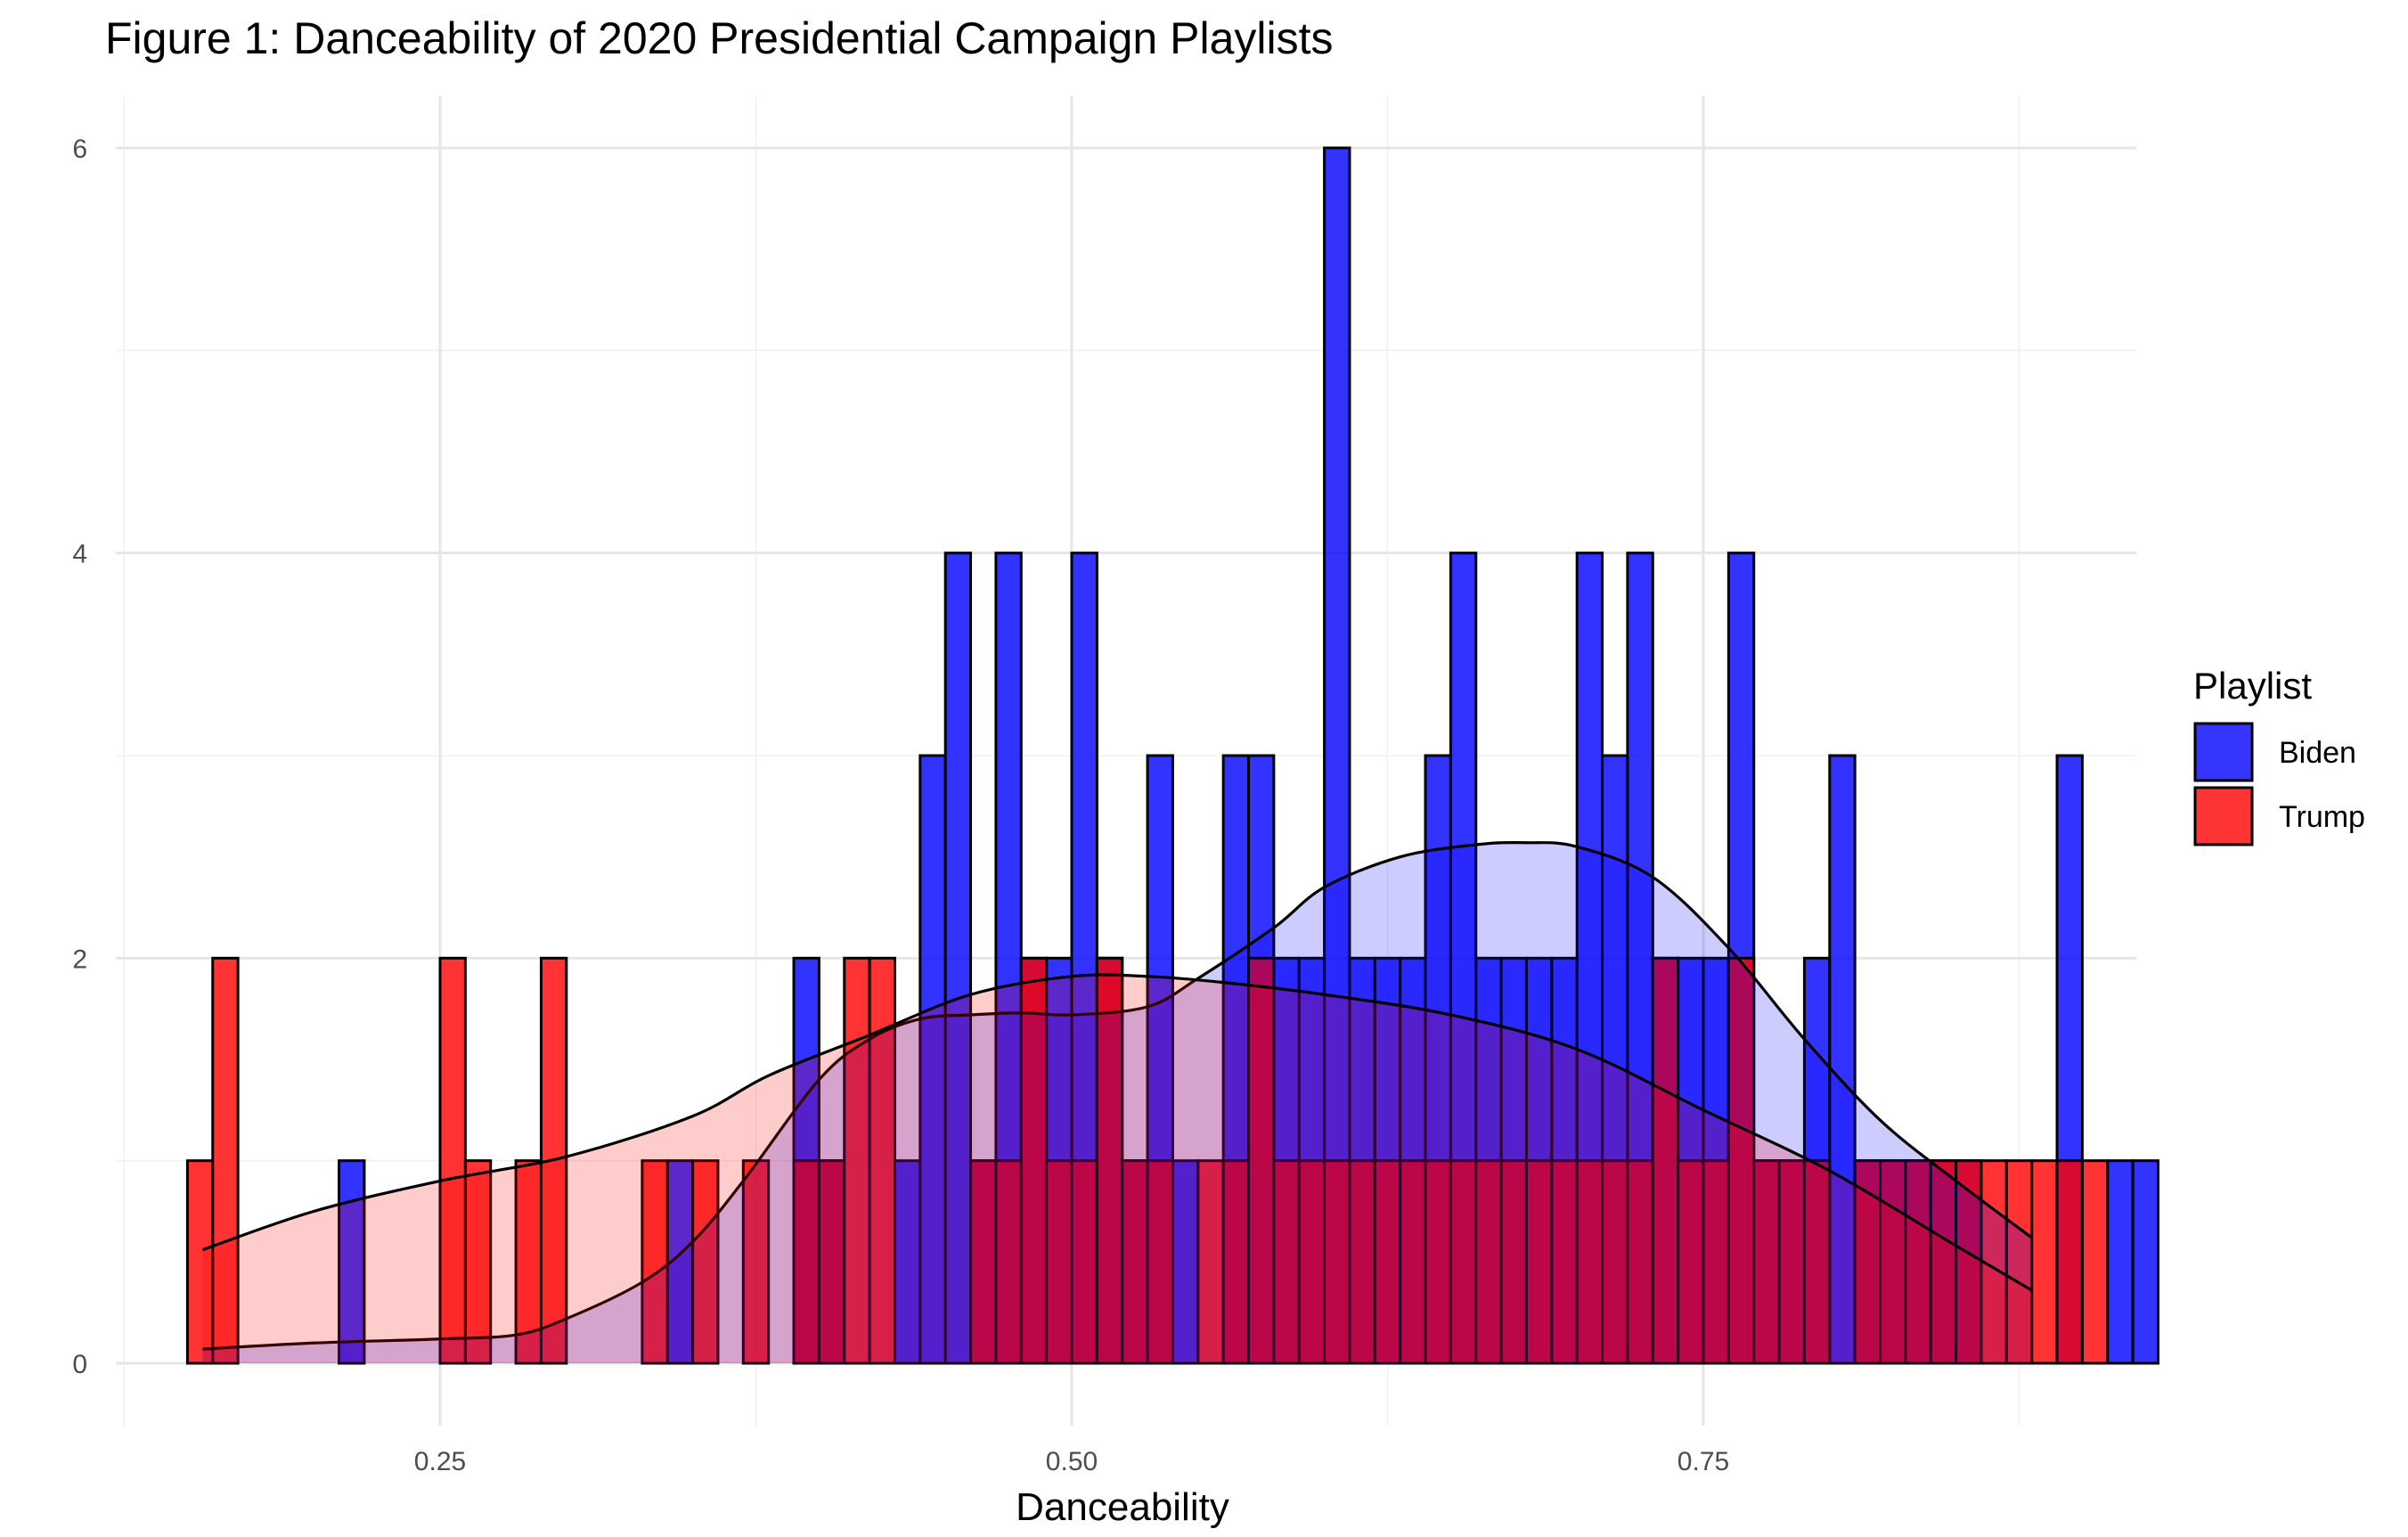  I want to click on y-tick-label: 2, so click(79, 959).